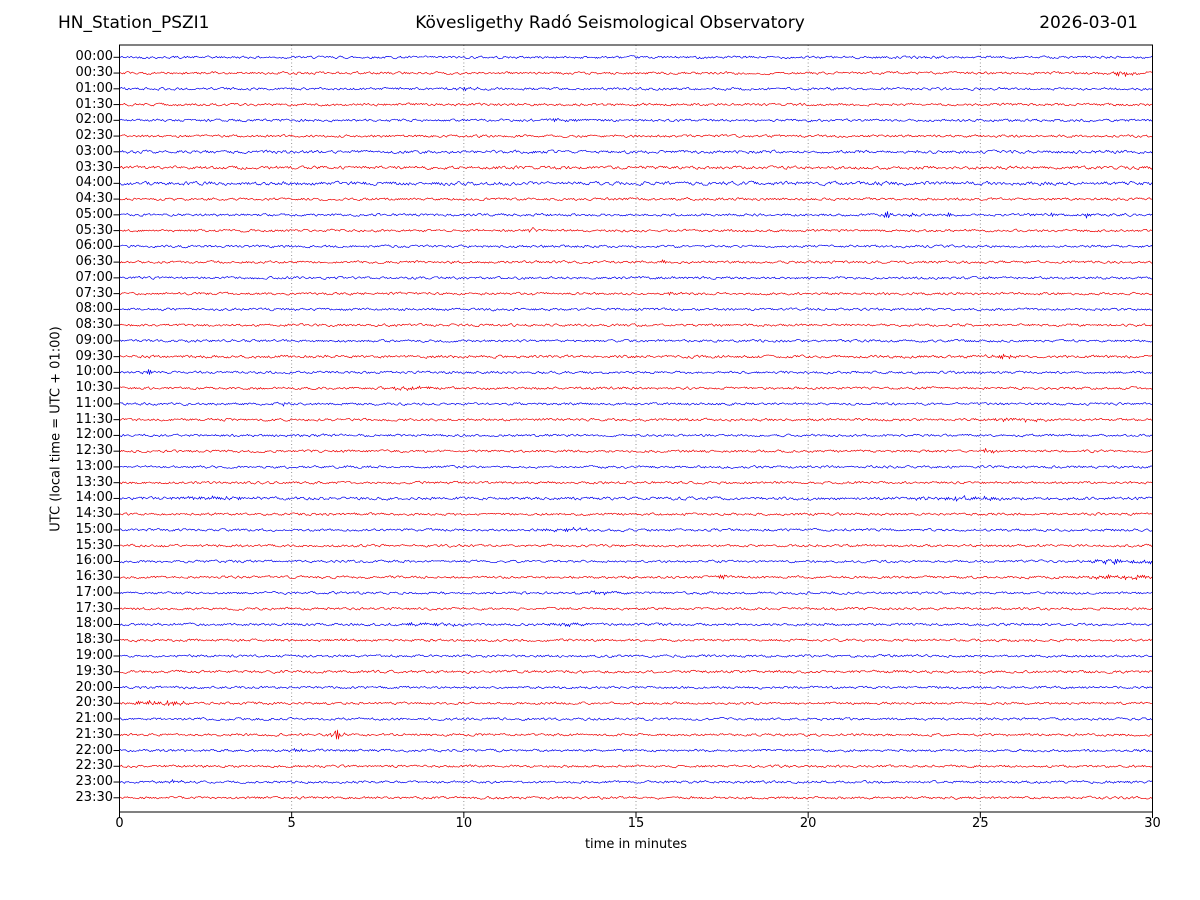 The width and height of the screenshot is (1200, 900). Describe the element at coordinates (94, 687) in the screenshot. I see `y-tick-label: 20:00` at that location.